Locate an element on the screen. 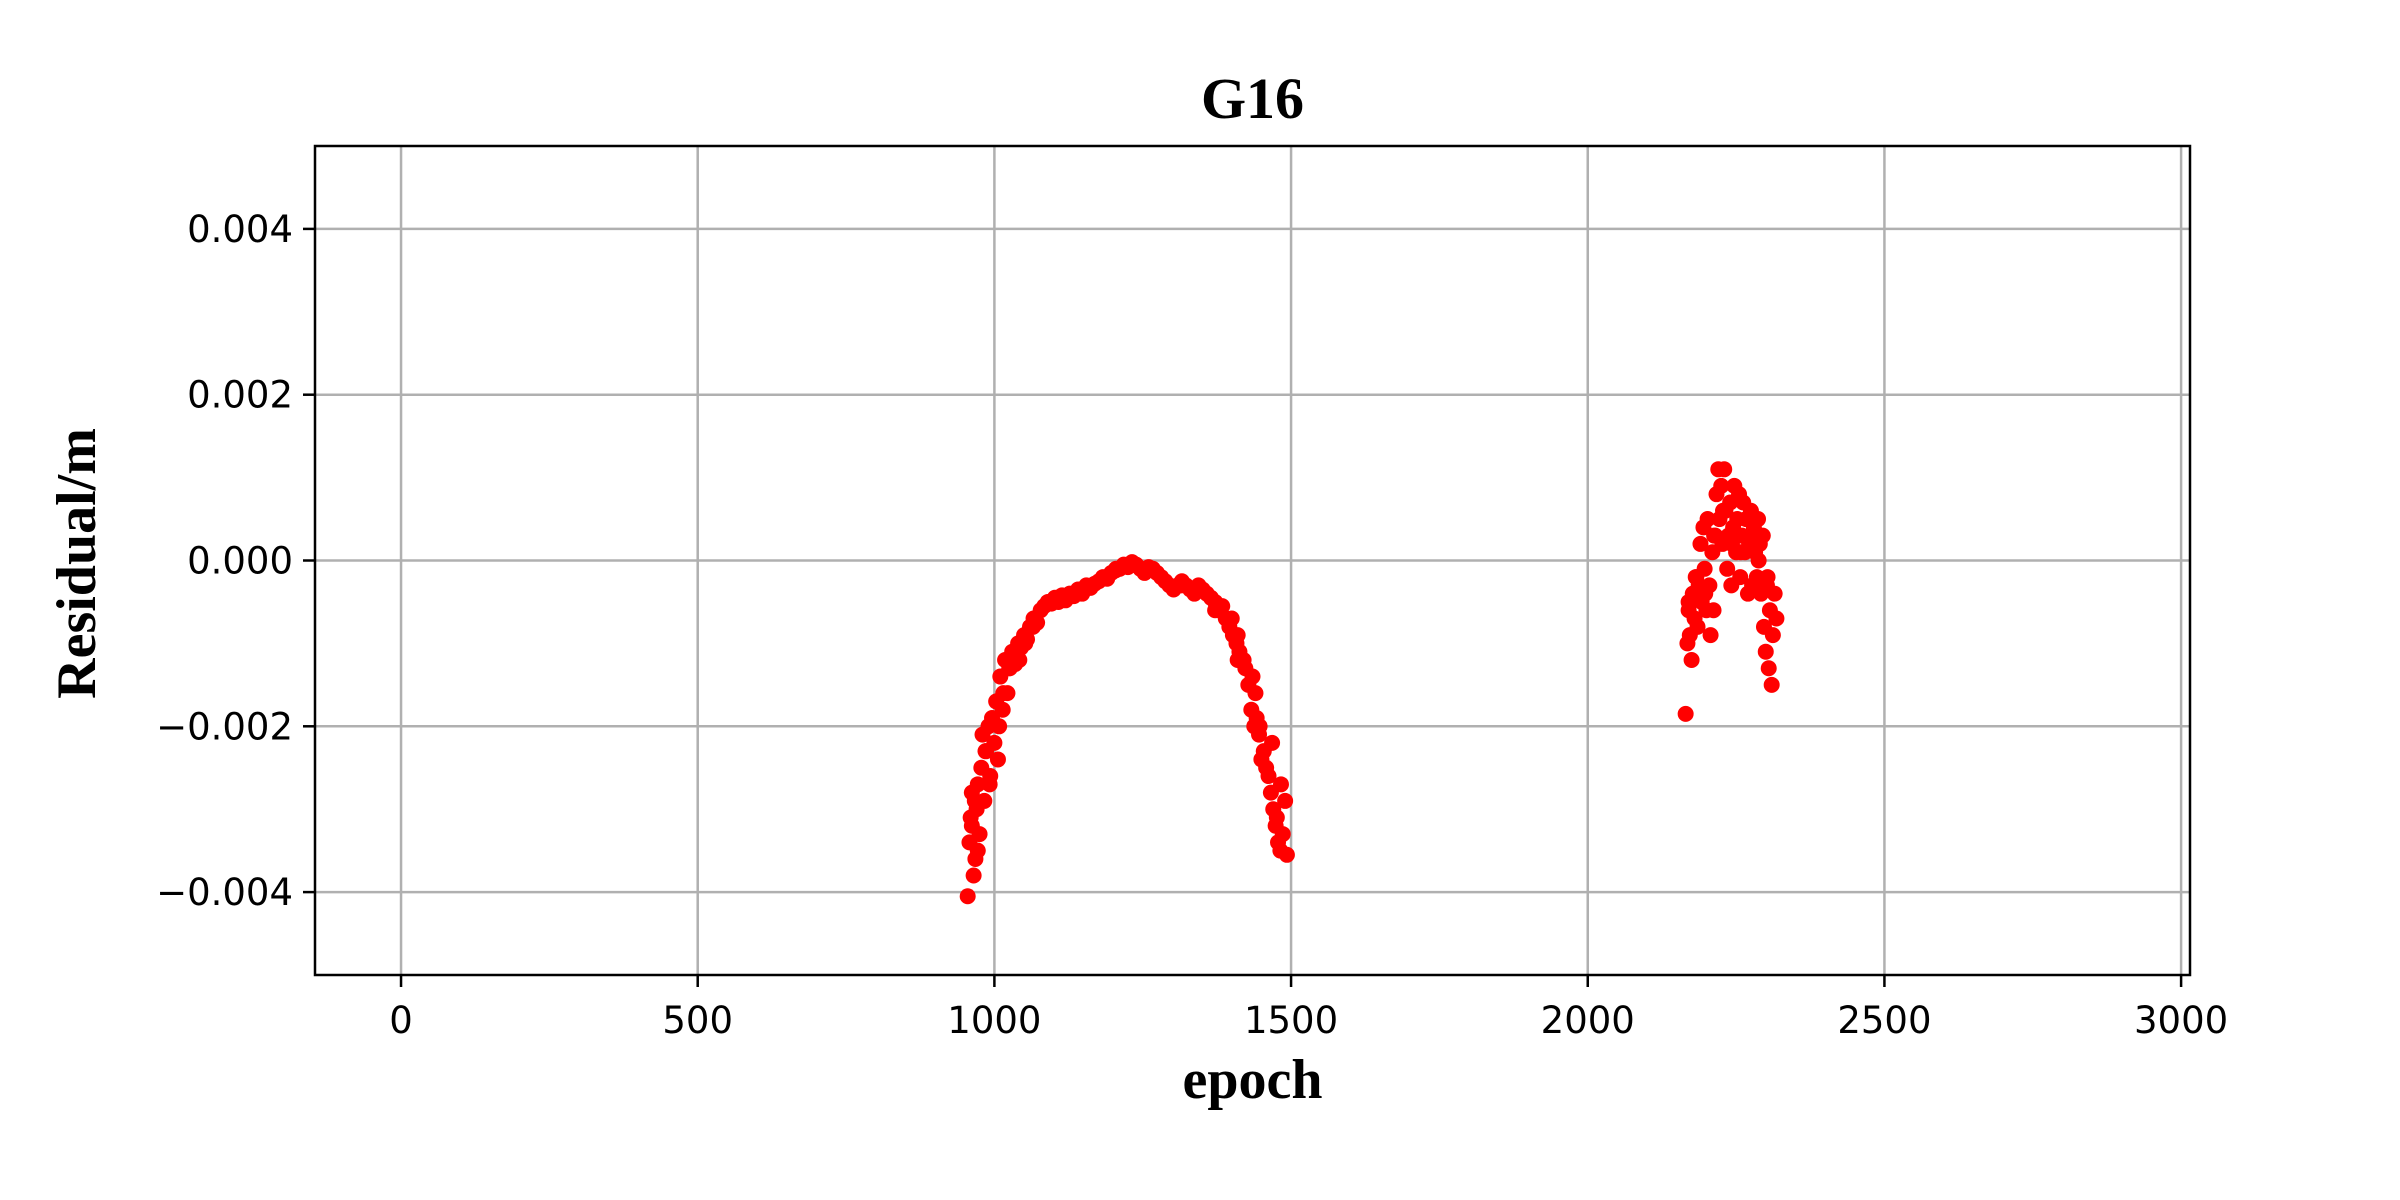 The height and width of the screenshot is (1200, 2400). x-tick-label: 500 is located at coordinates (697, 1020).